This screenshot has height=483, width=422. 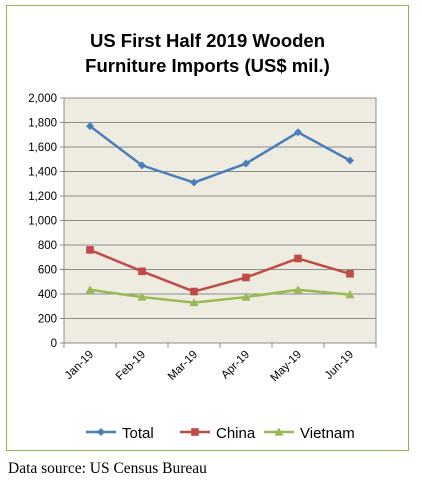 What do you see at coordinates (207, 65) in the screenshot?
I see `chart-title-line-2: Furniture Imports (US$ mil.)` at bounding box center [207, 65].